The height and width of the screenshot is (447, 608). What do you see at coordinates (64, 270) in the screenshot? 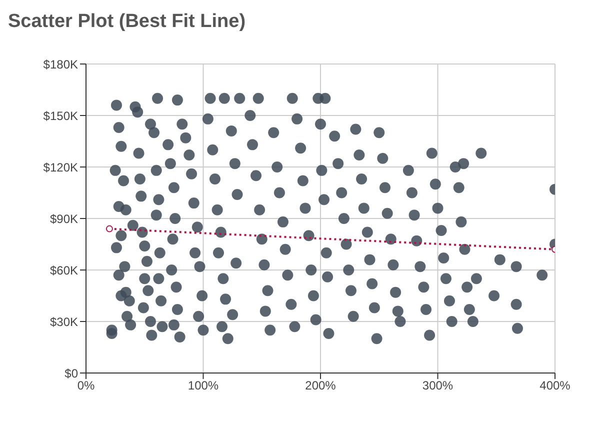
I see `y-tick-label: $60K` at bounding box center [64, 270].